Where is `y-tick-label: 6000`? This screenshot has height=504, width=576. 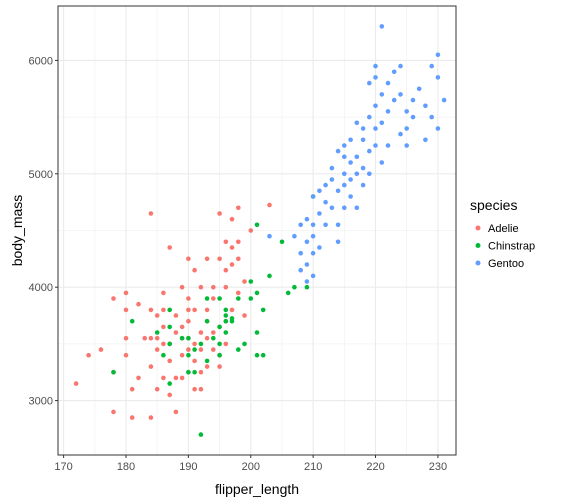 y-tick-label: 6000 is located at coordinates (41, 61).